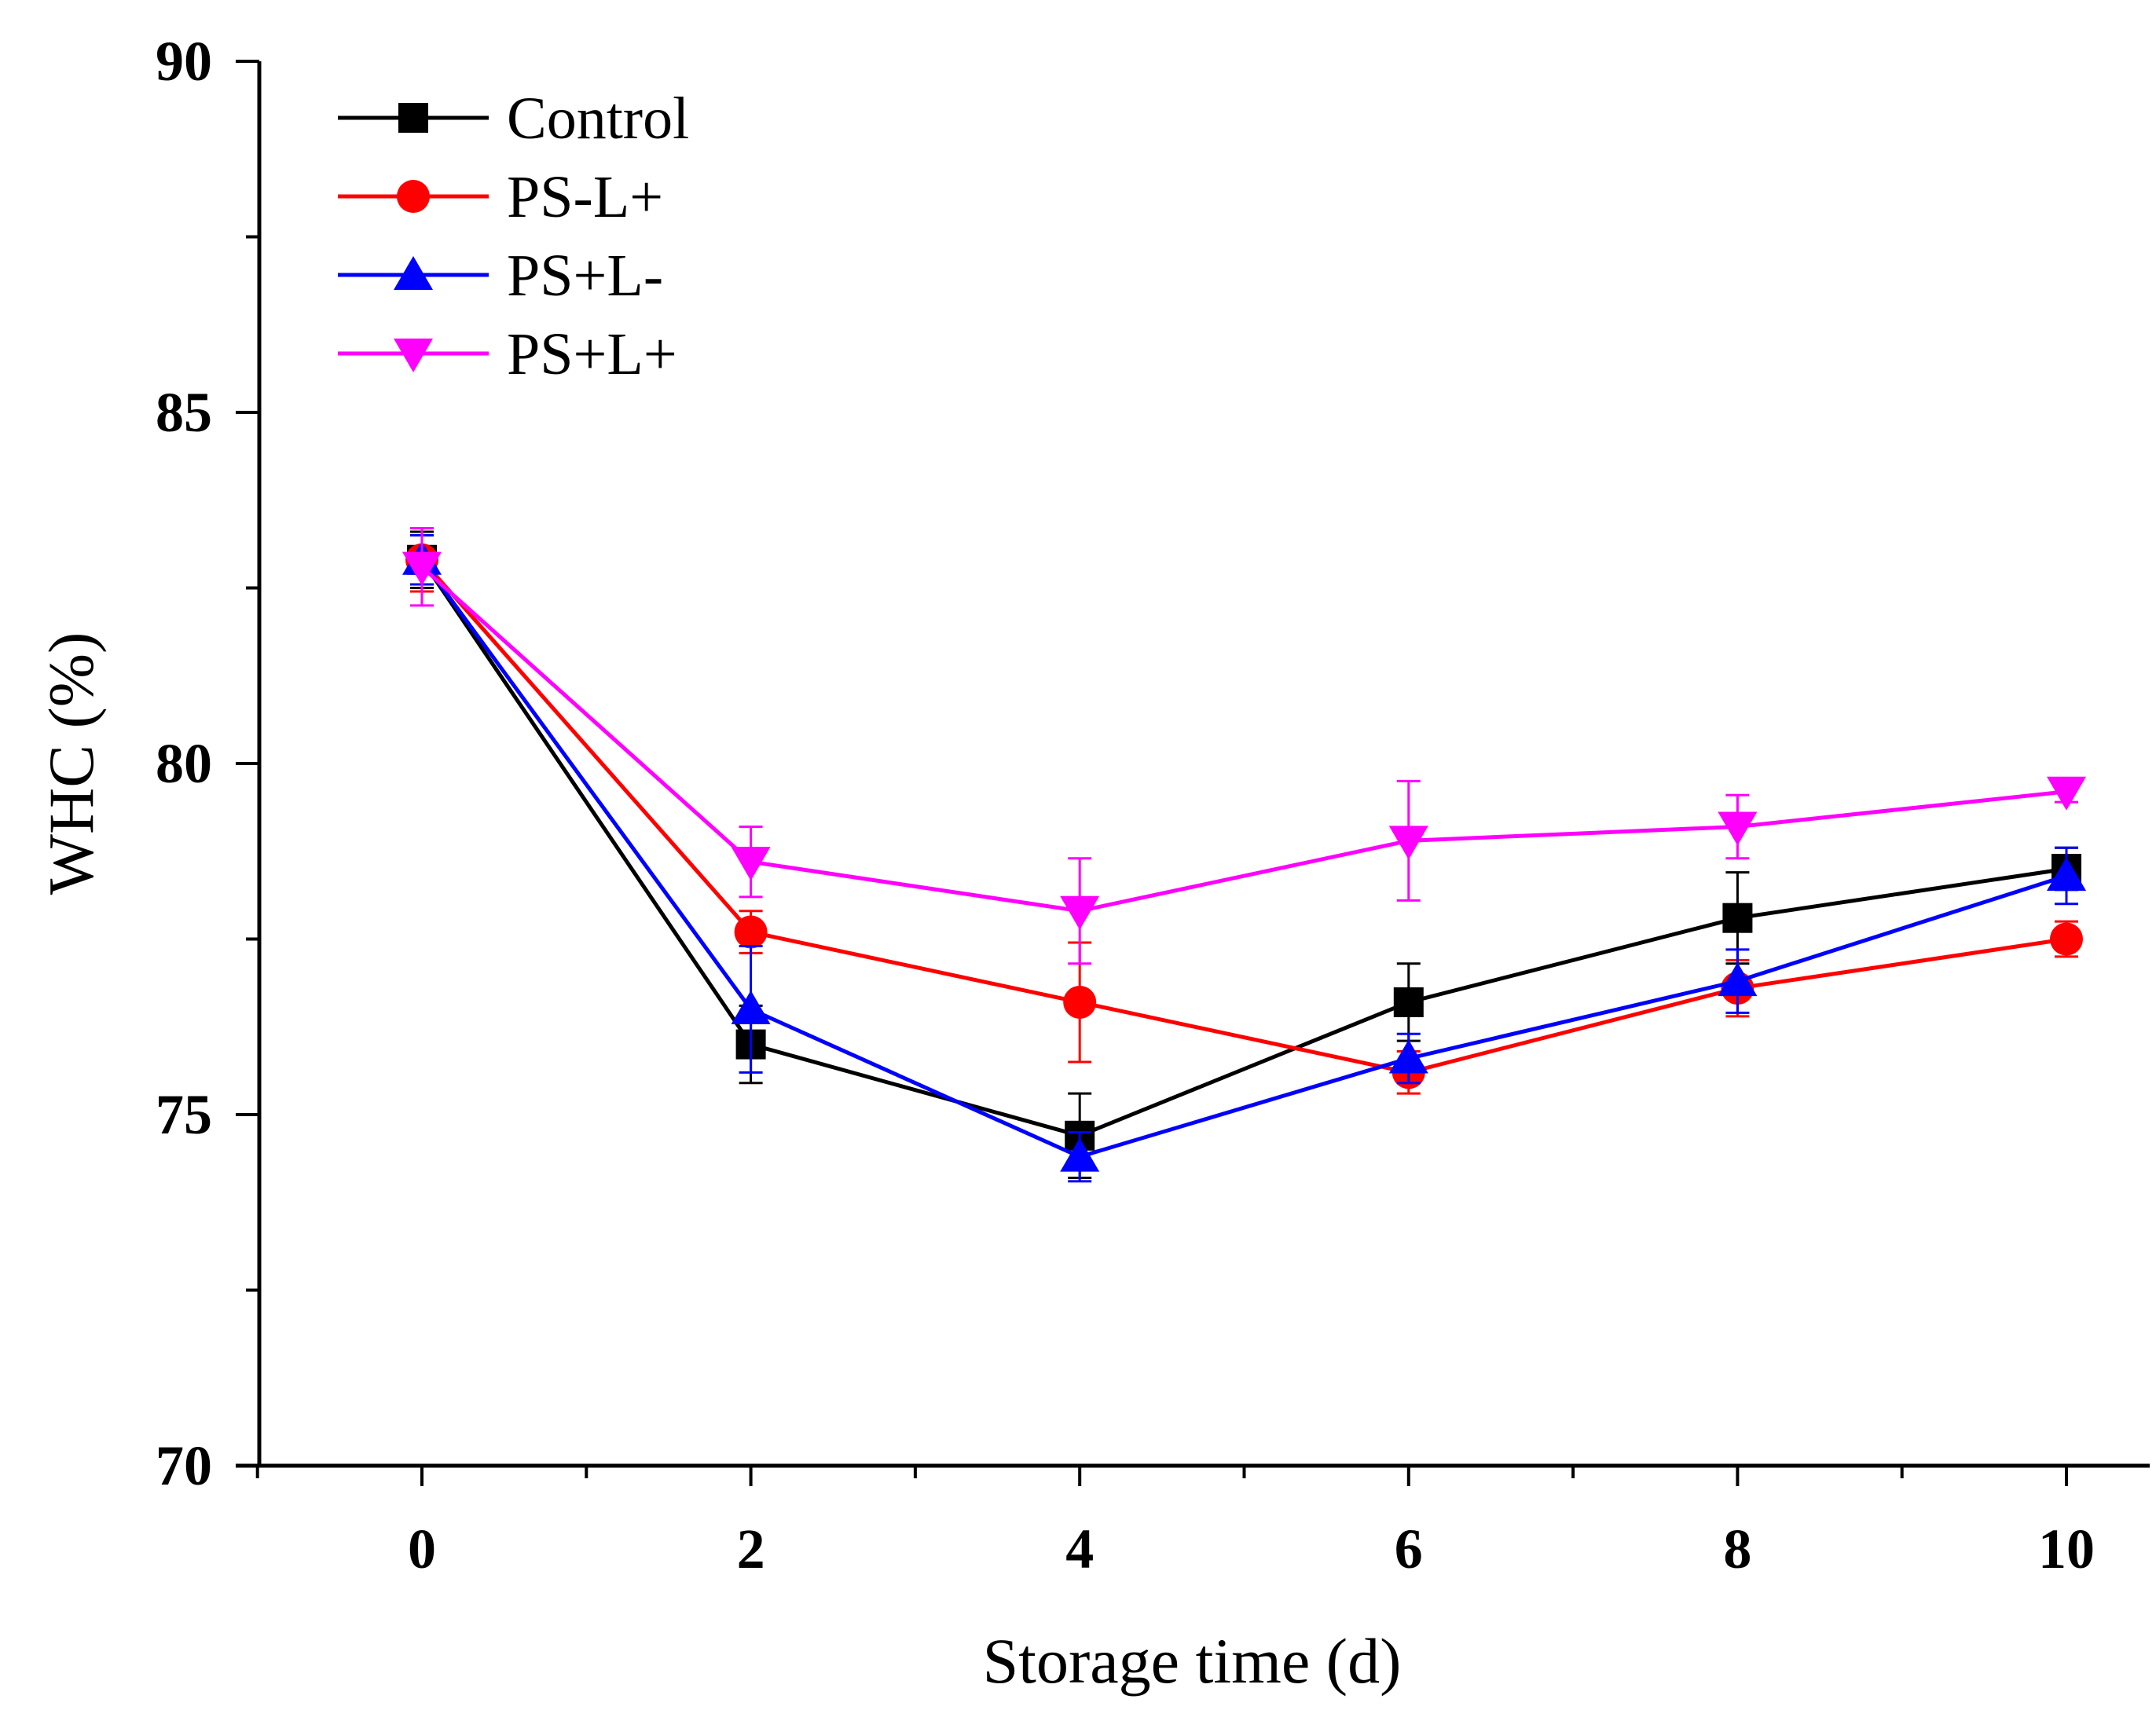 The image size is (2156, 1710). I want to click on legend-label: PS+L-, so click(585, 276).